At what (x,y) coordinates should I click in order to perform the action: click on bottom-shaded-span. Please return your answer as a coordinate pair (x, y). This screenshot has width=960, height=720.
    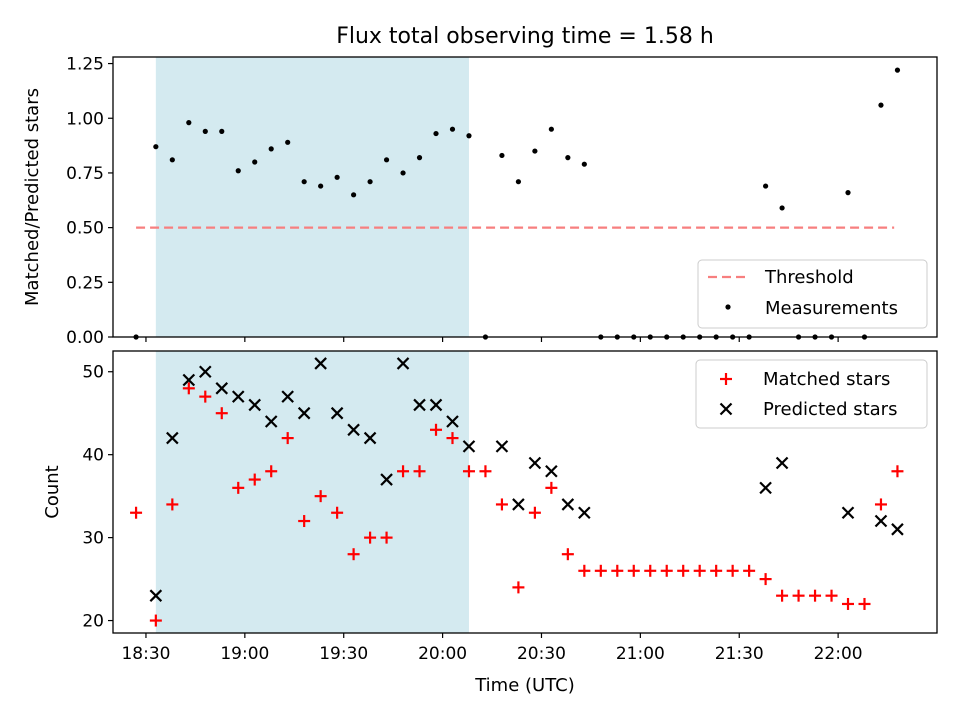
    Looking at the image, I should click on (312, 492).